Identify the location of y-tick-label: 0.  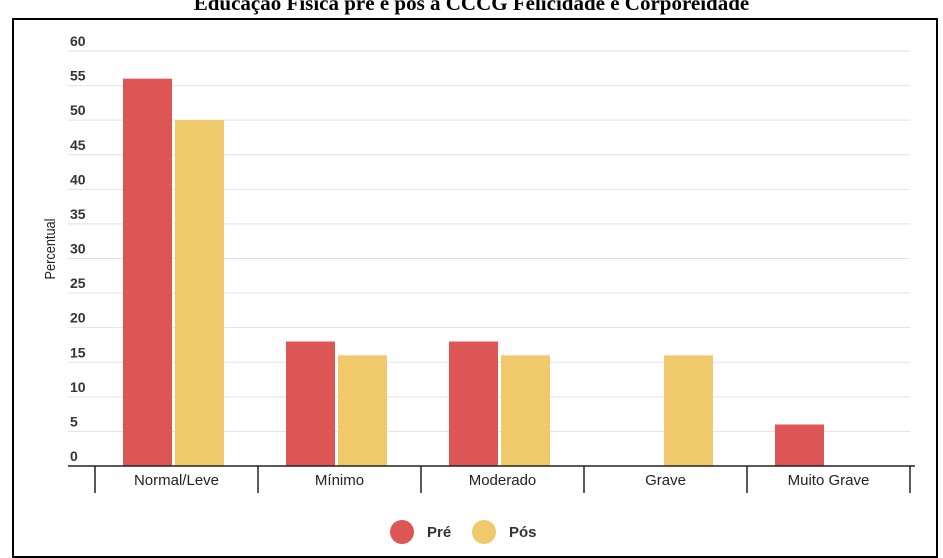
(74, 456).